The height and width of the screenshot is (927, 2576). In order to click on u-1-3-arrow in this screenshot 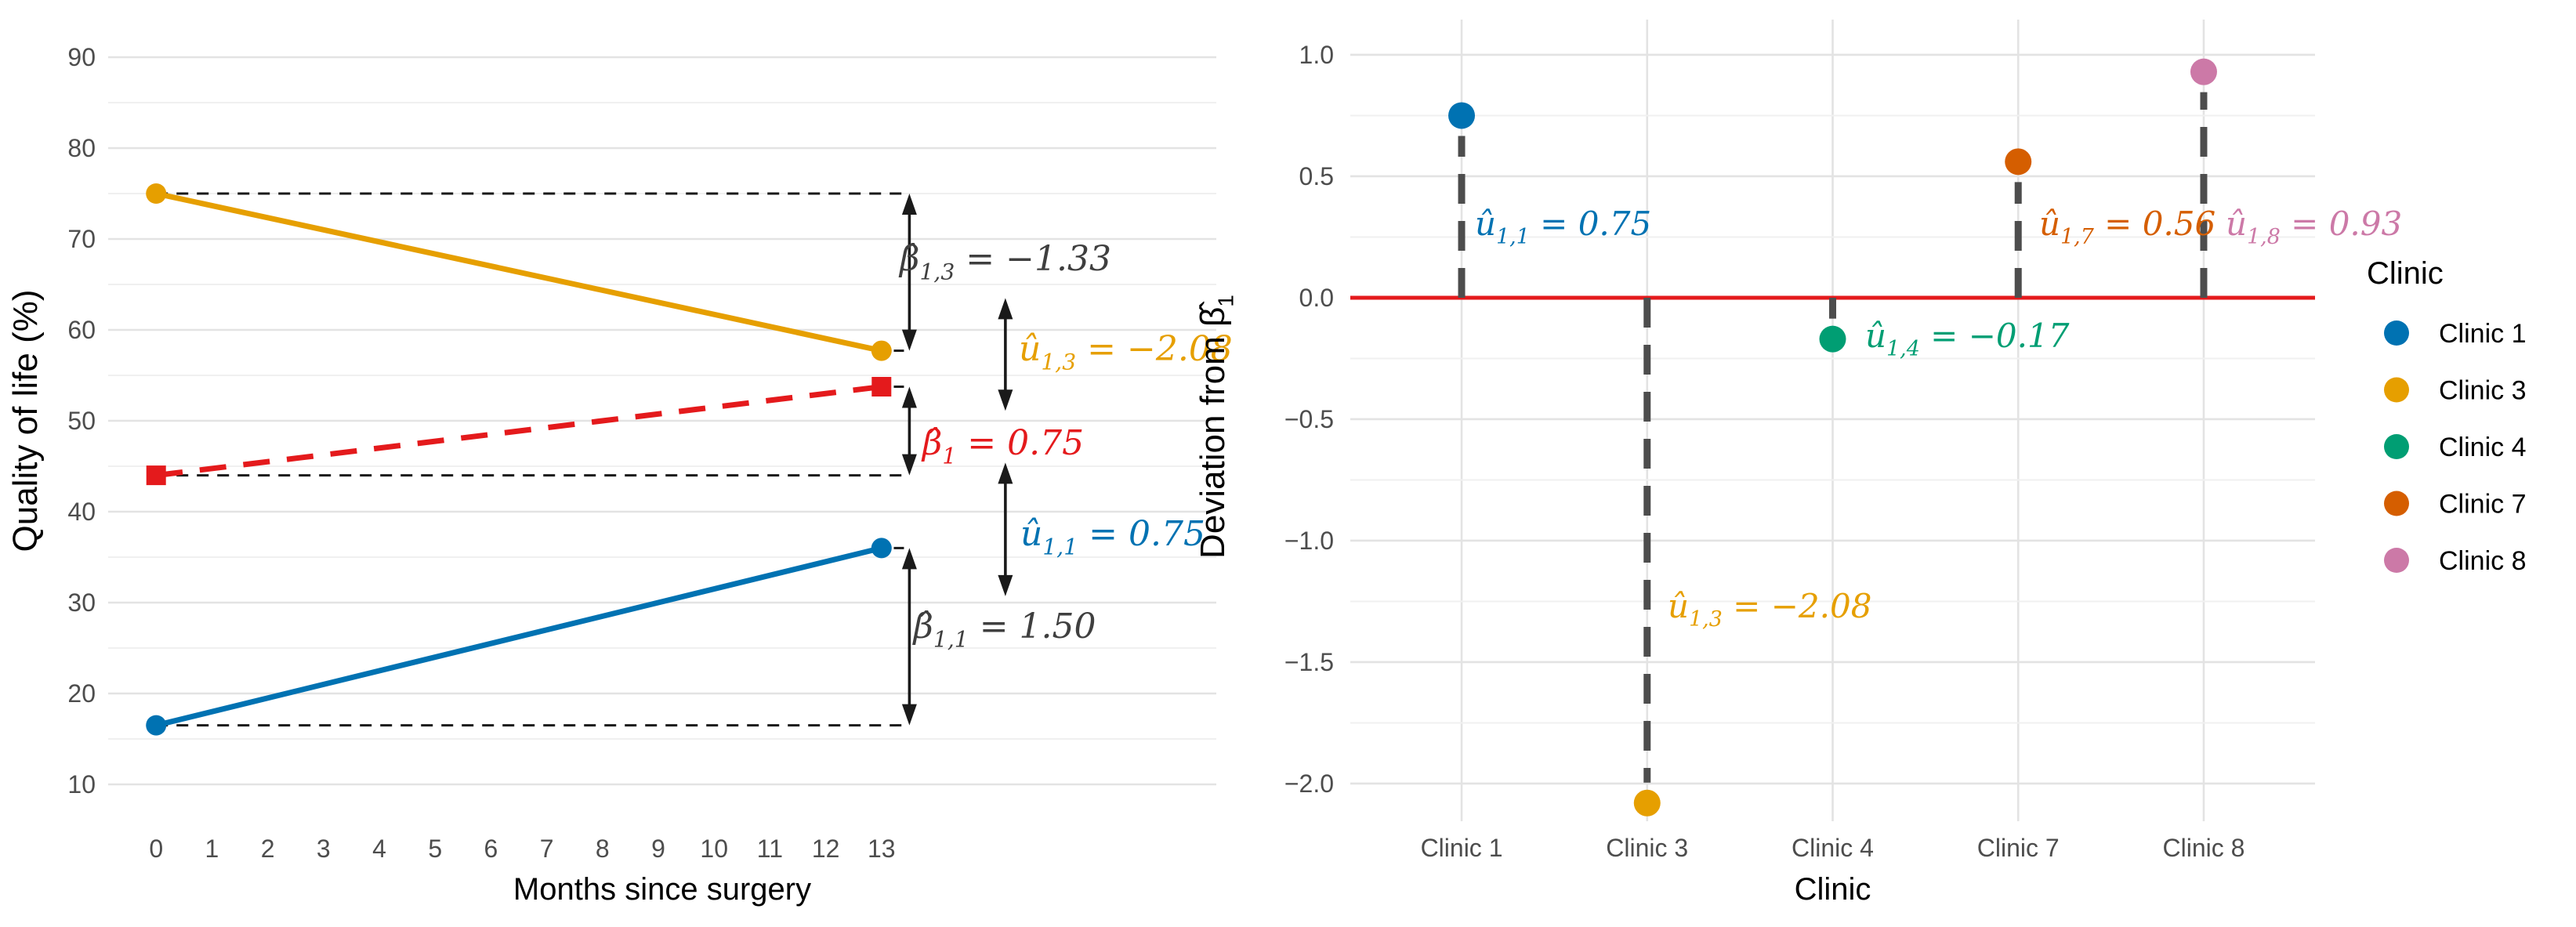, I will do `click(1005, 354)`.